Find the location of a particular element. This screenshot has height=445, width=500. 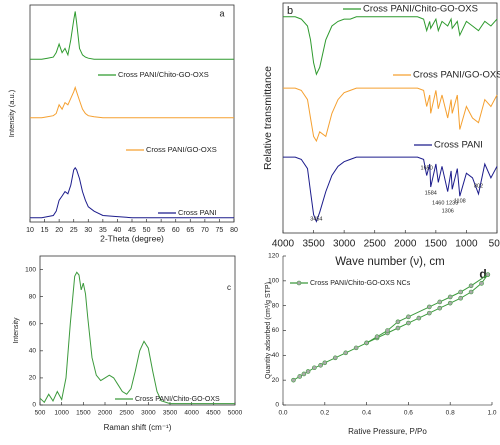

y-axis-label: Intensity is located at coordinates (16, 330).